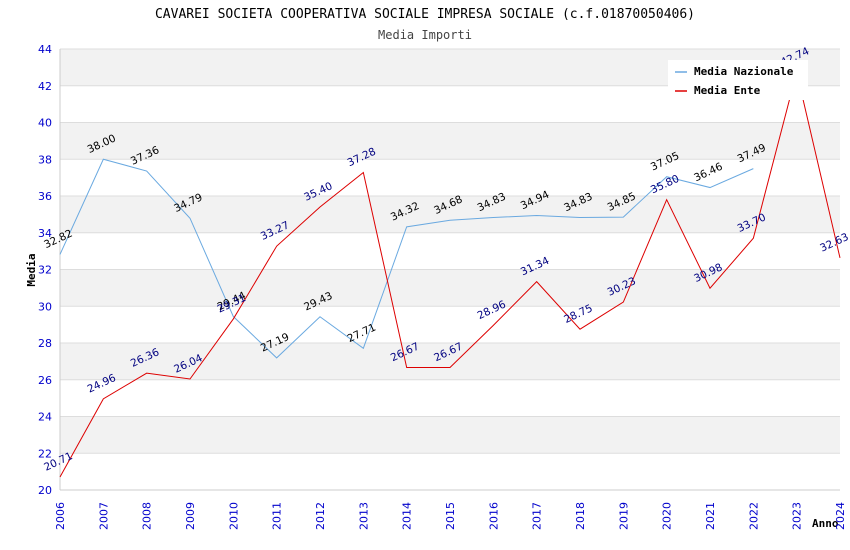  I want to click on y-tick-label: 40, so click(45, 123).